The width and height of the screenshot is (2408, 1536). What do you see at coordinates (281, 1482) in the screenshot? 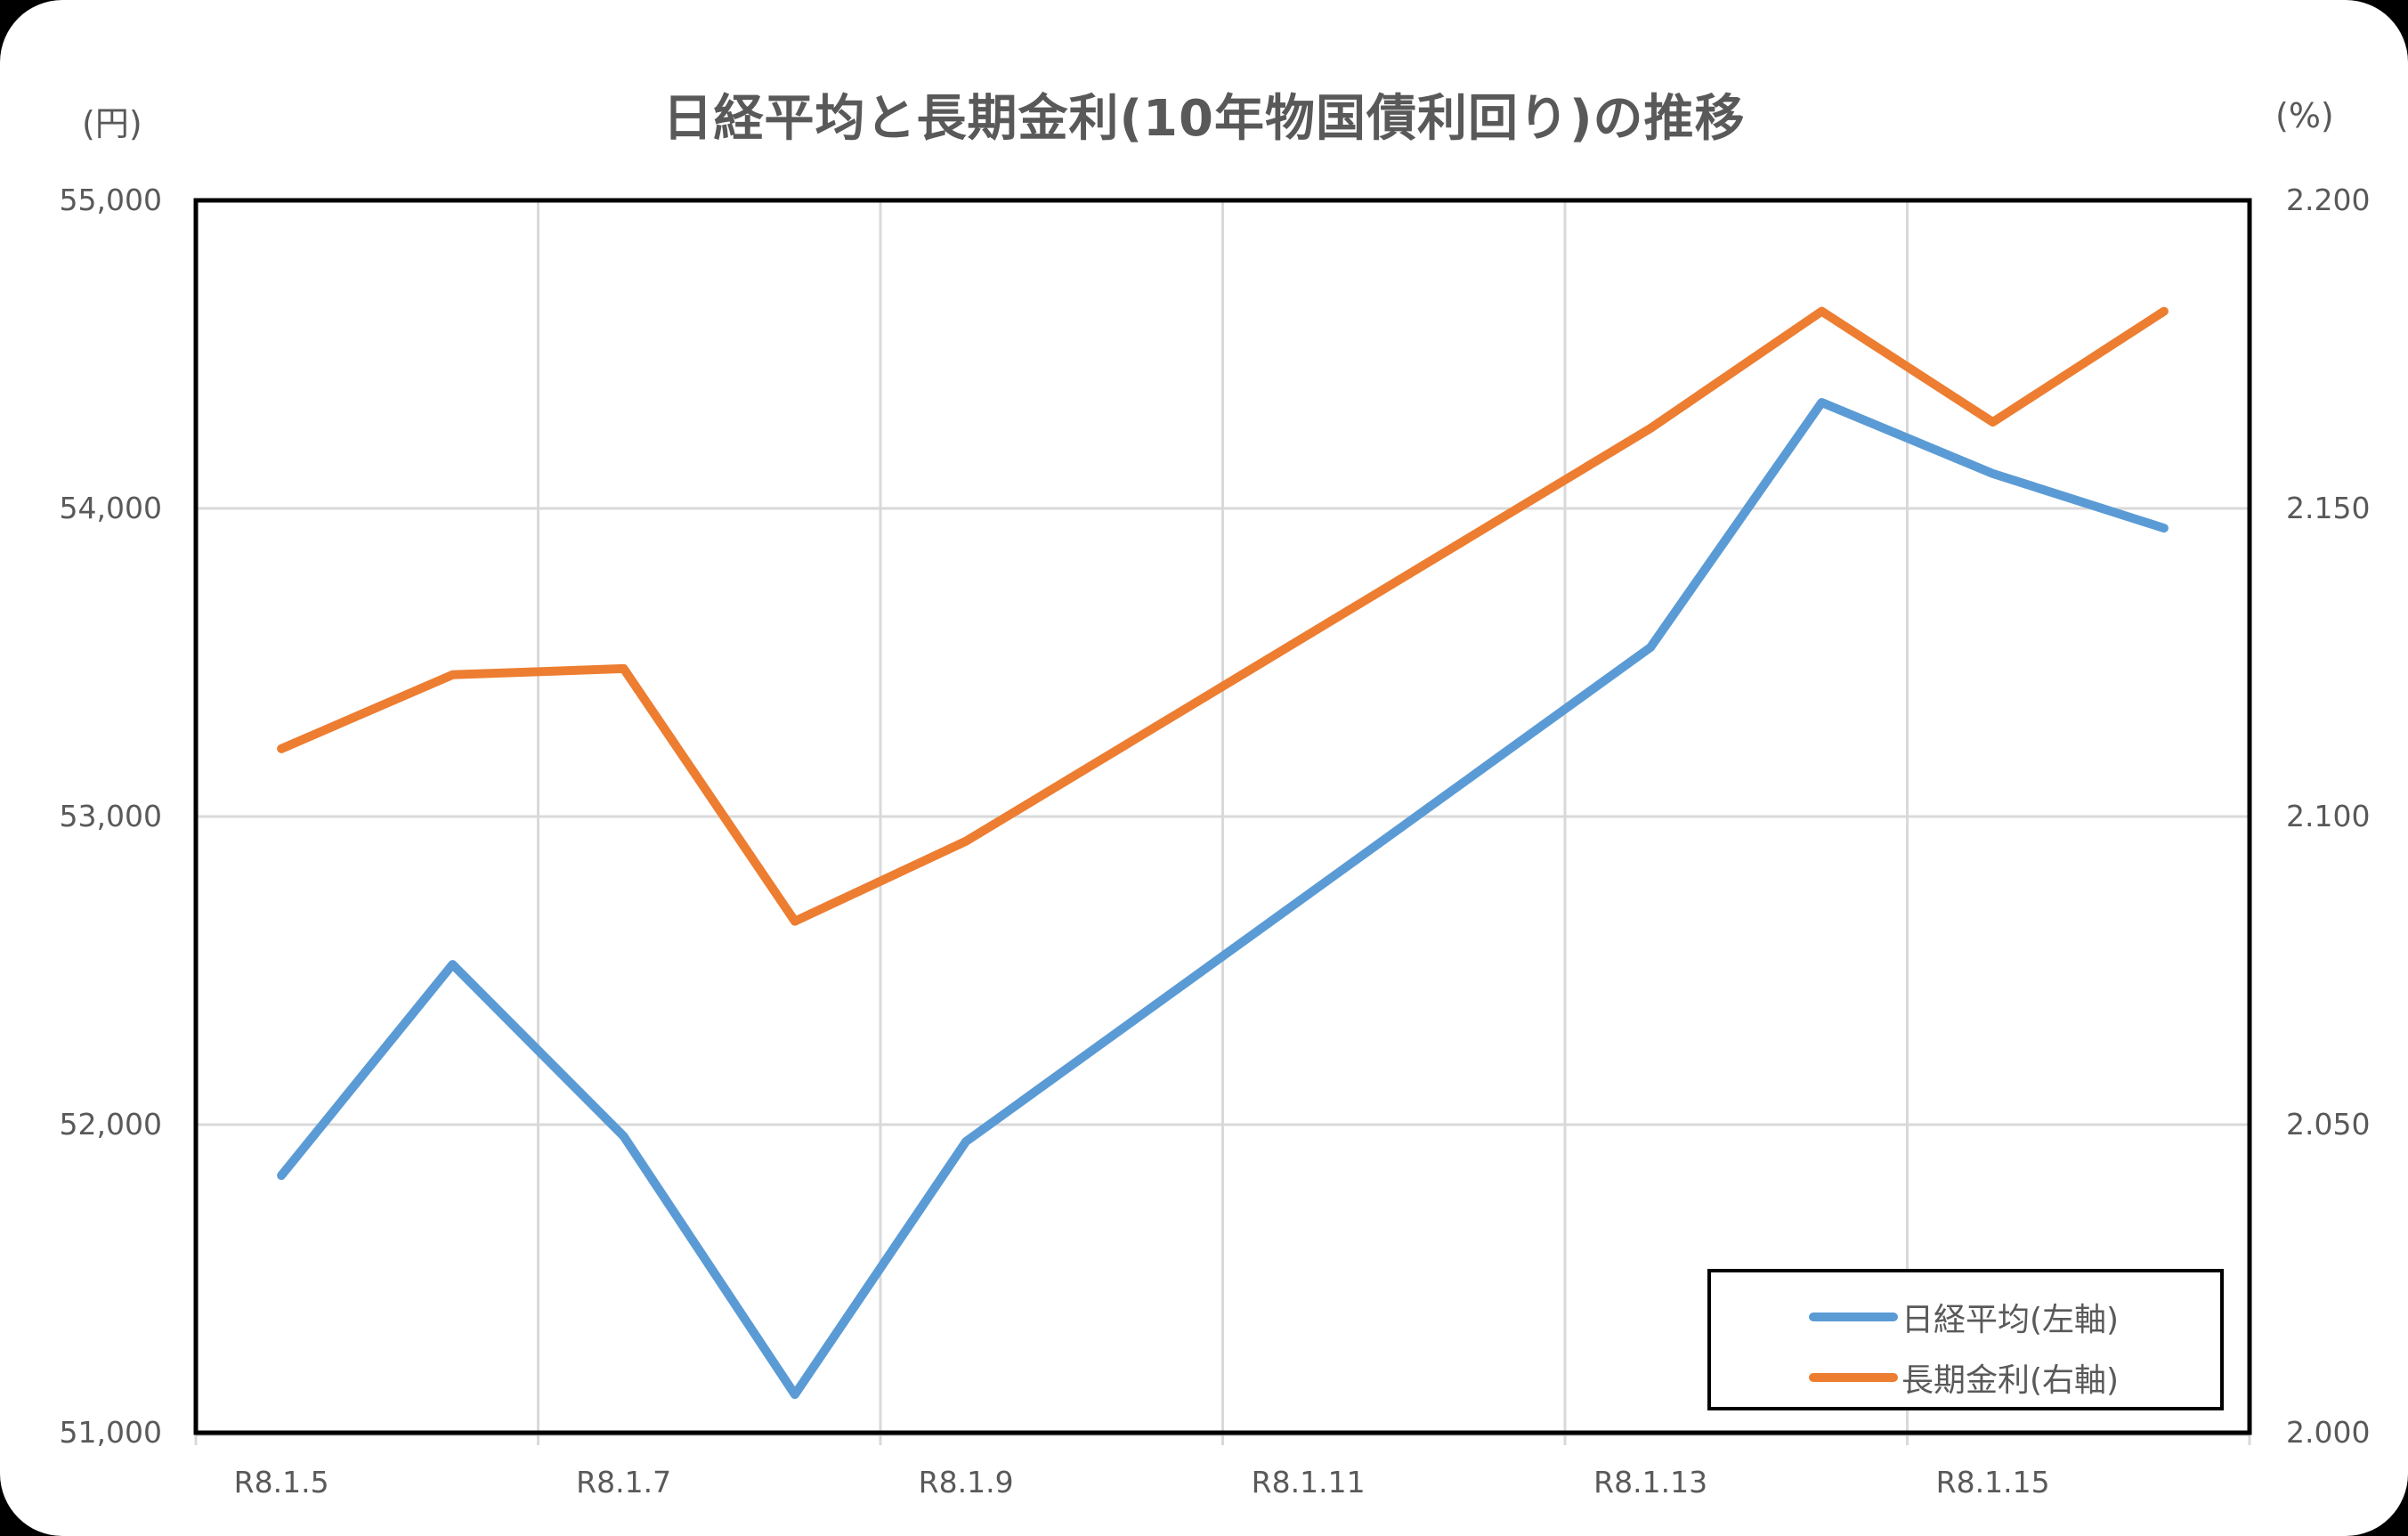
I see `x-axis-tick-label: R8.1.5` at bounding box center [281, 1482].